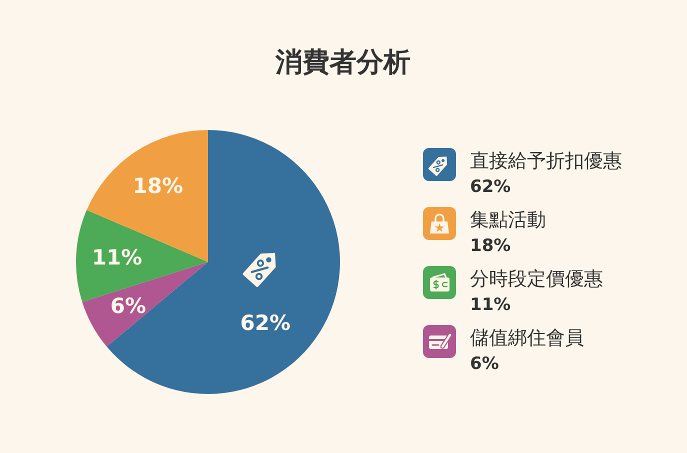  I want to click on text: 62%, so click(490, 187).